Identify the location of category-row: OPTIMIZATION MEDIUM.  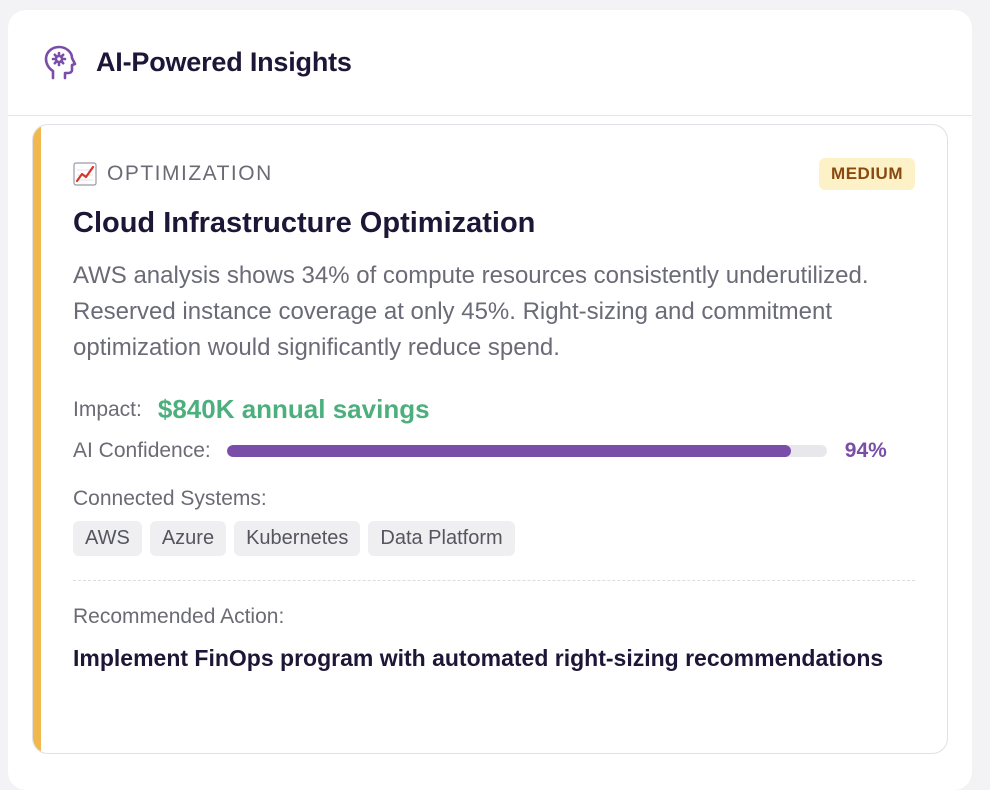
(494, 174).